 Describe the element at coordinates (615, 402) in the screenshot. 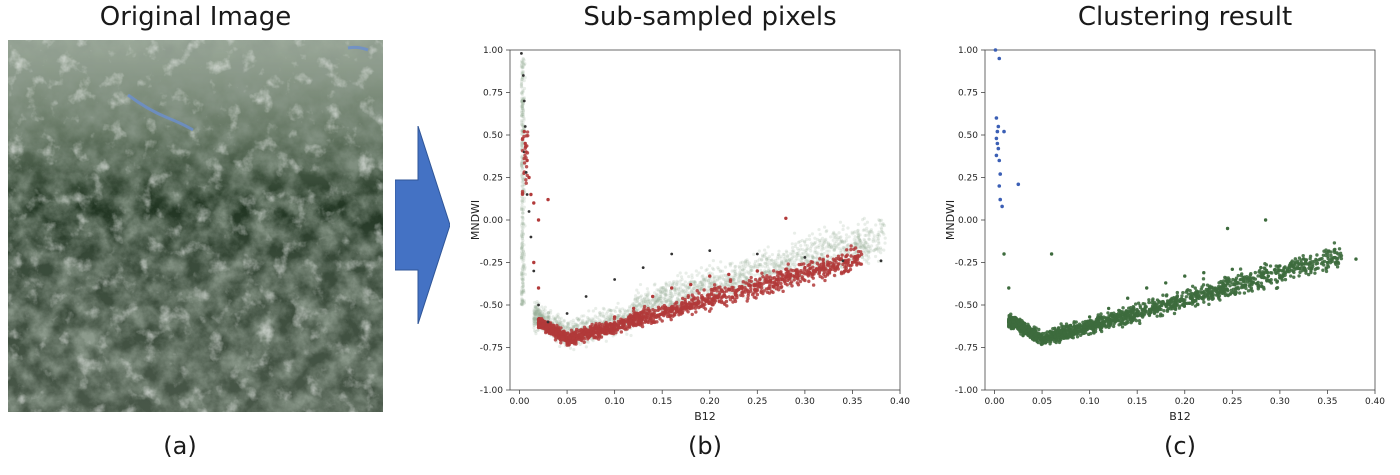

I see `x-tick-label: 0.10` at that location.